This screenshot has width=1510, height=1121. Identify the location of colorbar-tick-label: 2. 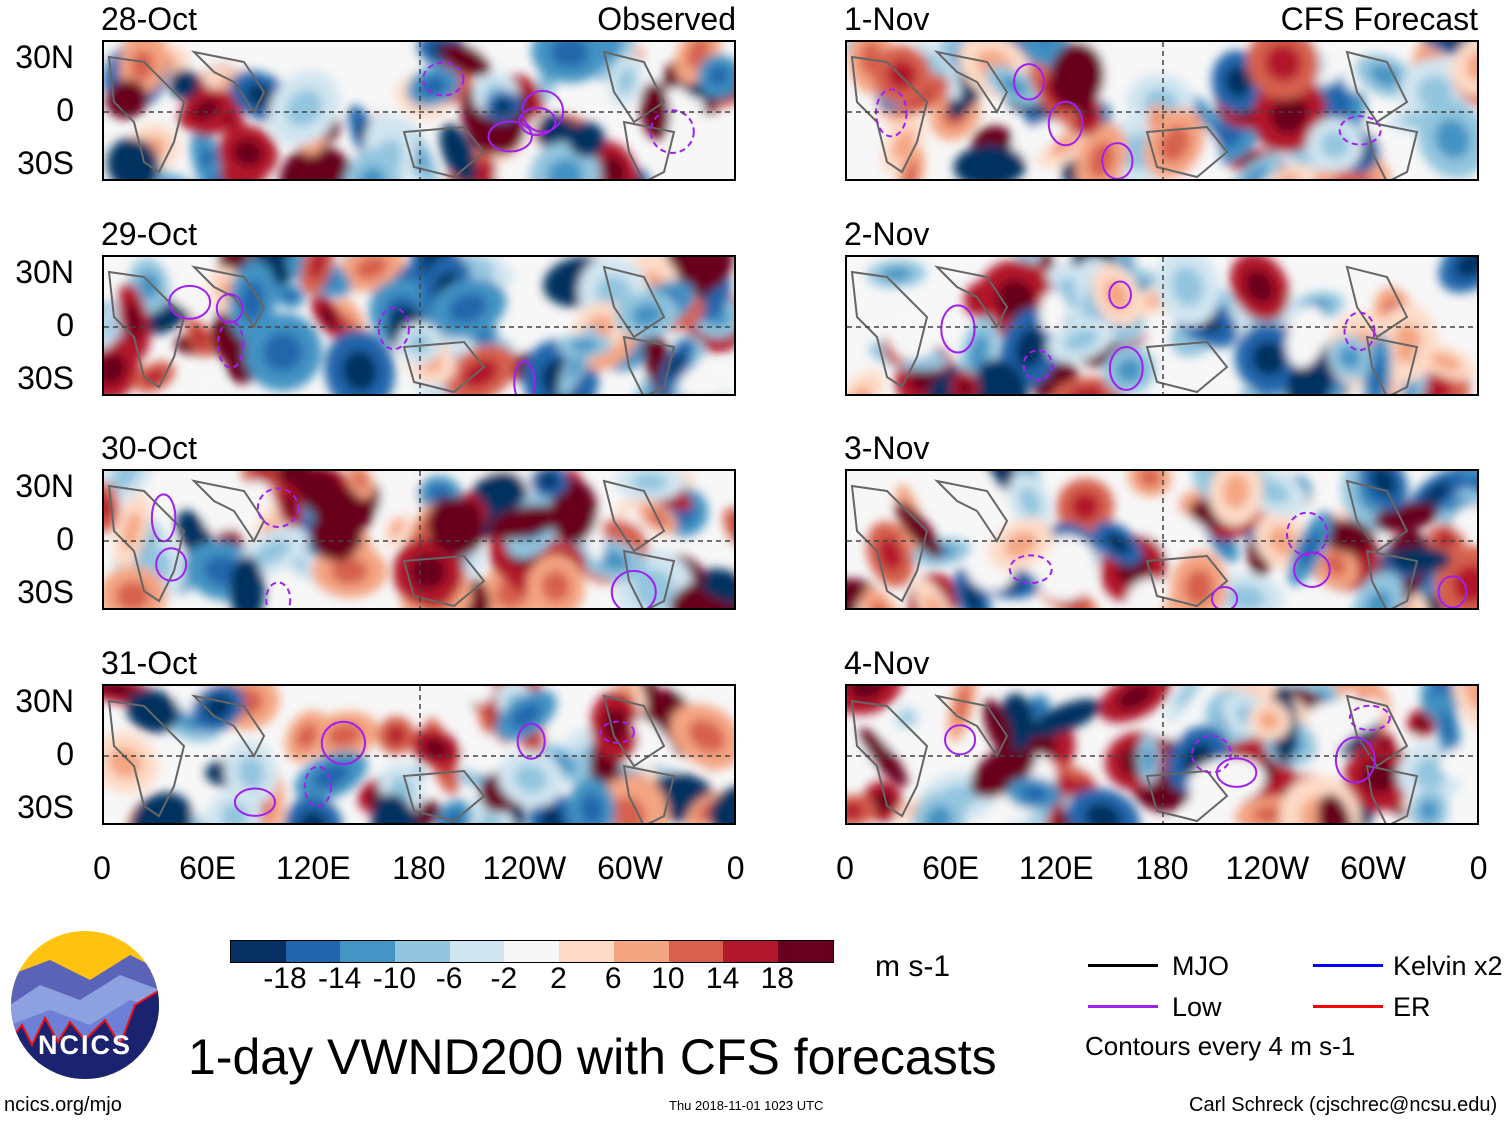
(558, 978).